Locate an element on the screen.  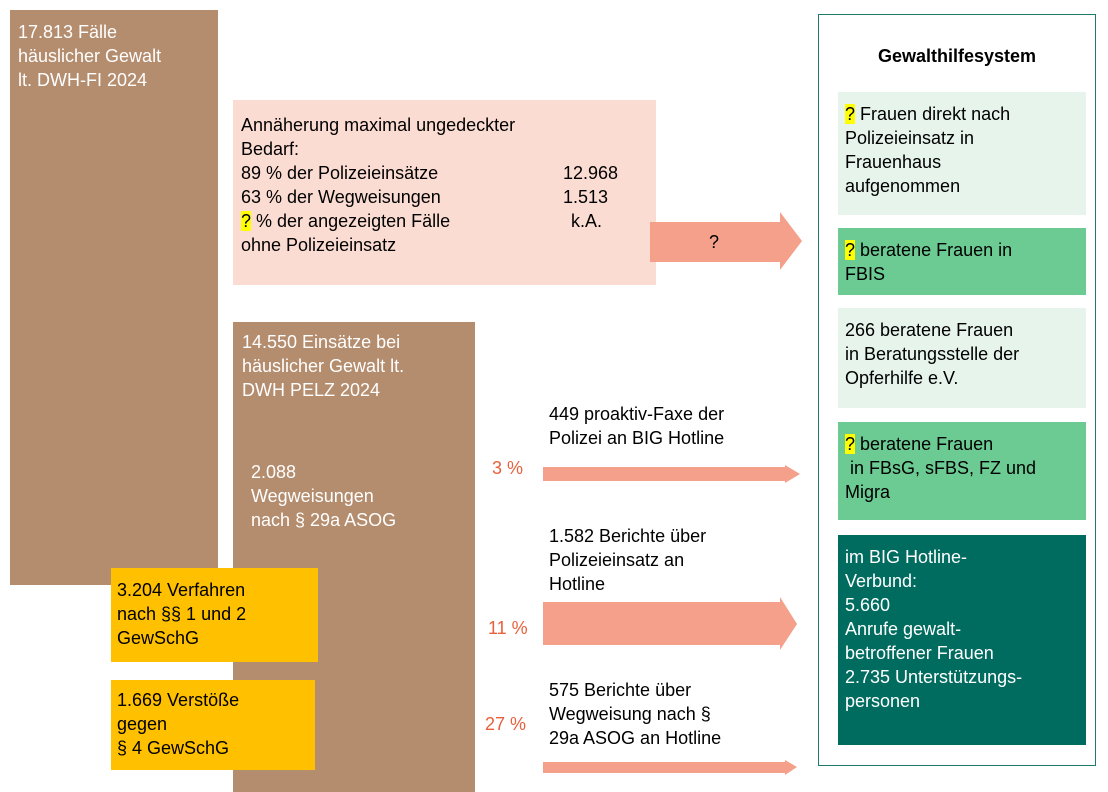
text: Frauenhaus is located at coordinates (893, 162).